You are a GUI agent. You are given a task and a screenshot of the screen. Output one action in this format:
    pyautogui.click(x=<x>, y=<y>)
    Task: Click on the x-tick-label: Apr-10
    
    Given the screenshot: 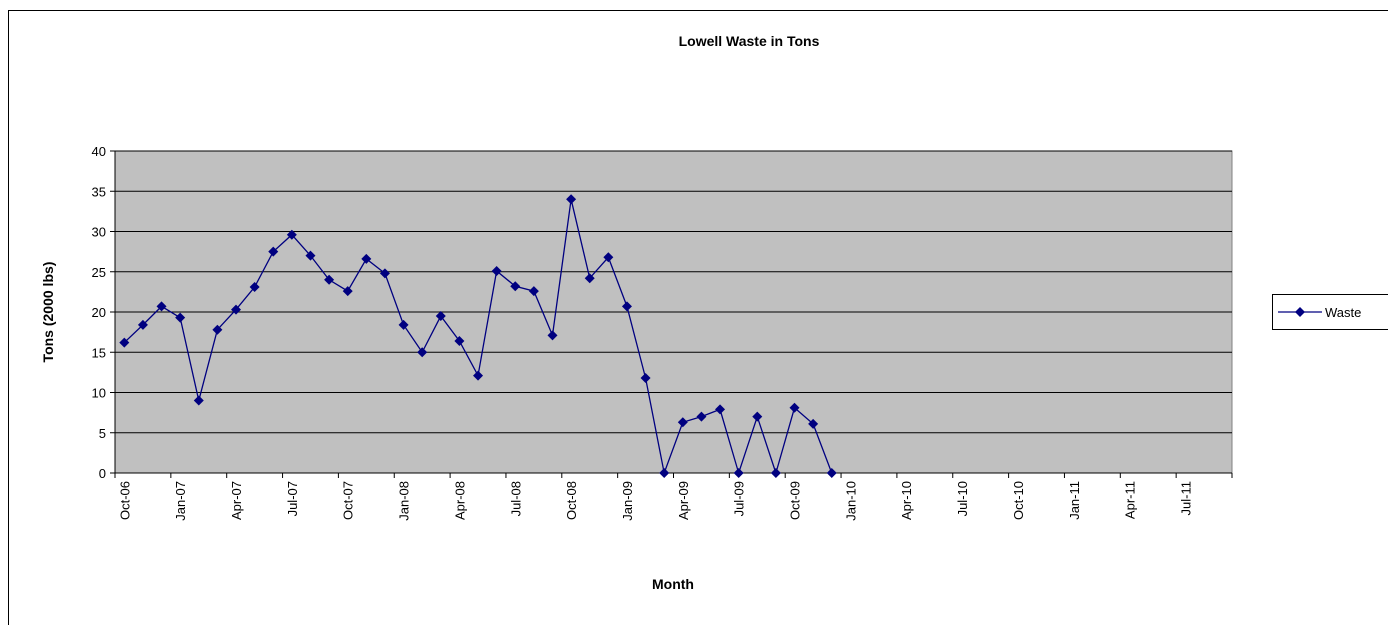 What is the action you would take?
    pyautogui.click(x=906, y=500)
    